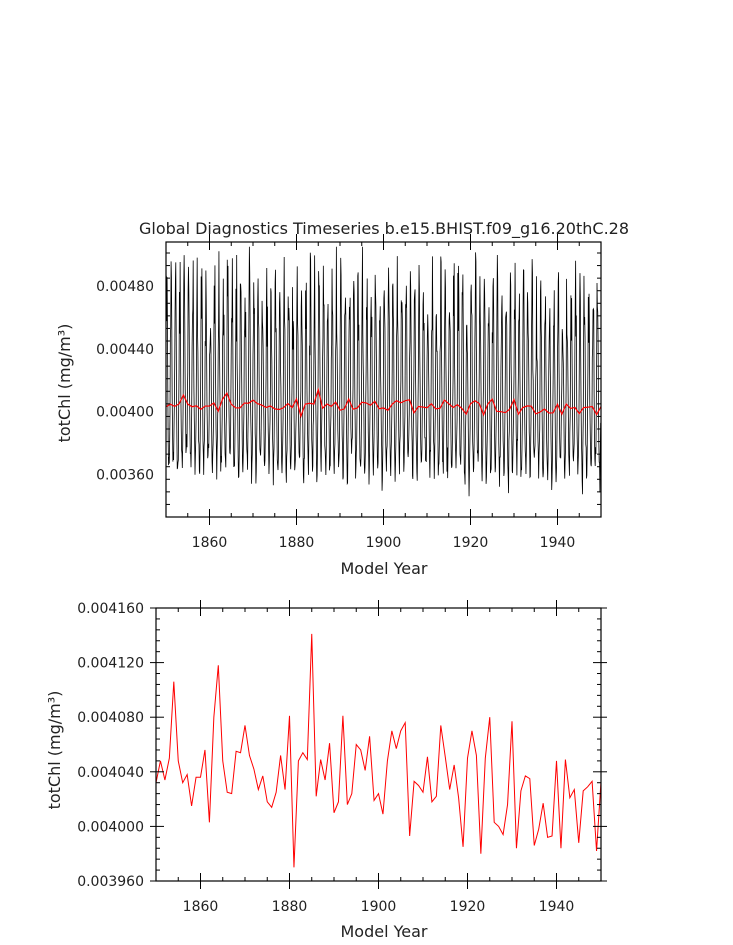 Image resolution: width=733 pixels, height=945 pixels. I want to click on y-tick-label: 0.00360, so click(125, 476).